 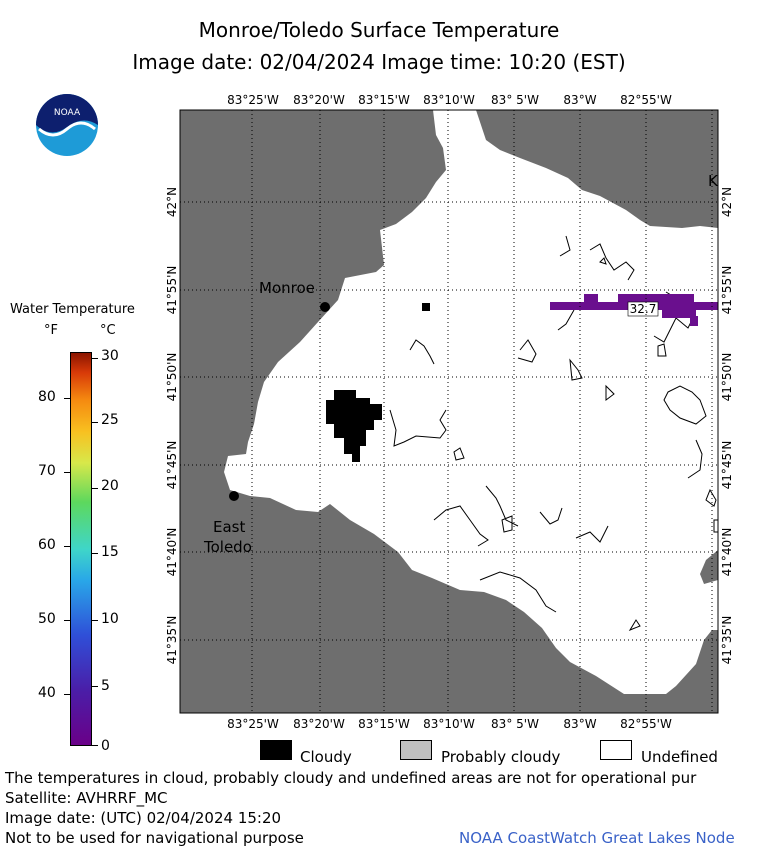 I want to click on c-tick: 20, so click(x=110, y=486).